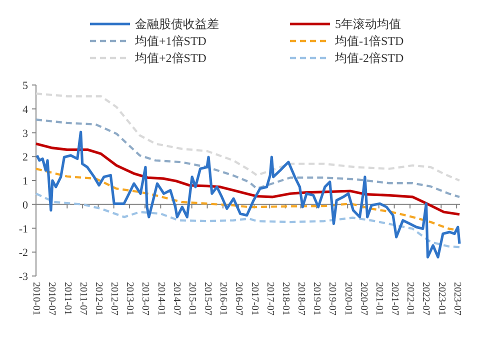 The width and height of the screenshot is (500, 344). Describe the element at coordinates (67, 298) in the screenshot. I see `x-tick-label: 2011-01` at that location.